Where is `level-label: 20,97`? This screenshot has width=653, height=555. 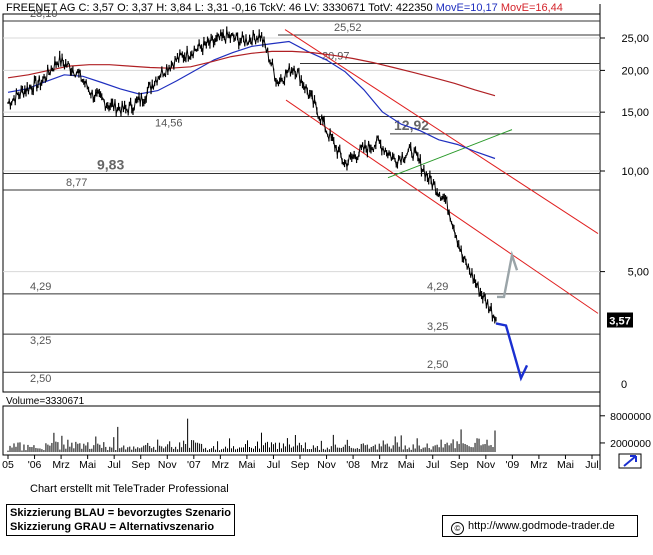
level-label: 20,97 is located at coordinates (336, 57).